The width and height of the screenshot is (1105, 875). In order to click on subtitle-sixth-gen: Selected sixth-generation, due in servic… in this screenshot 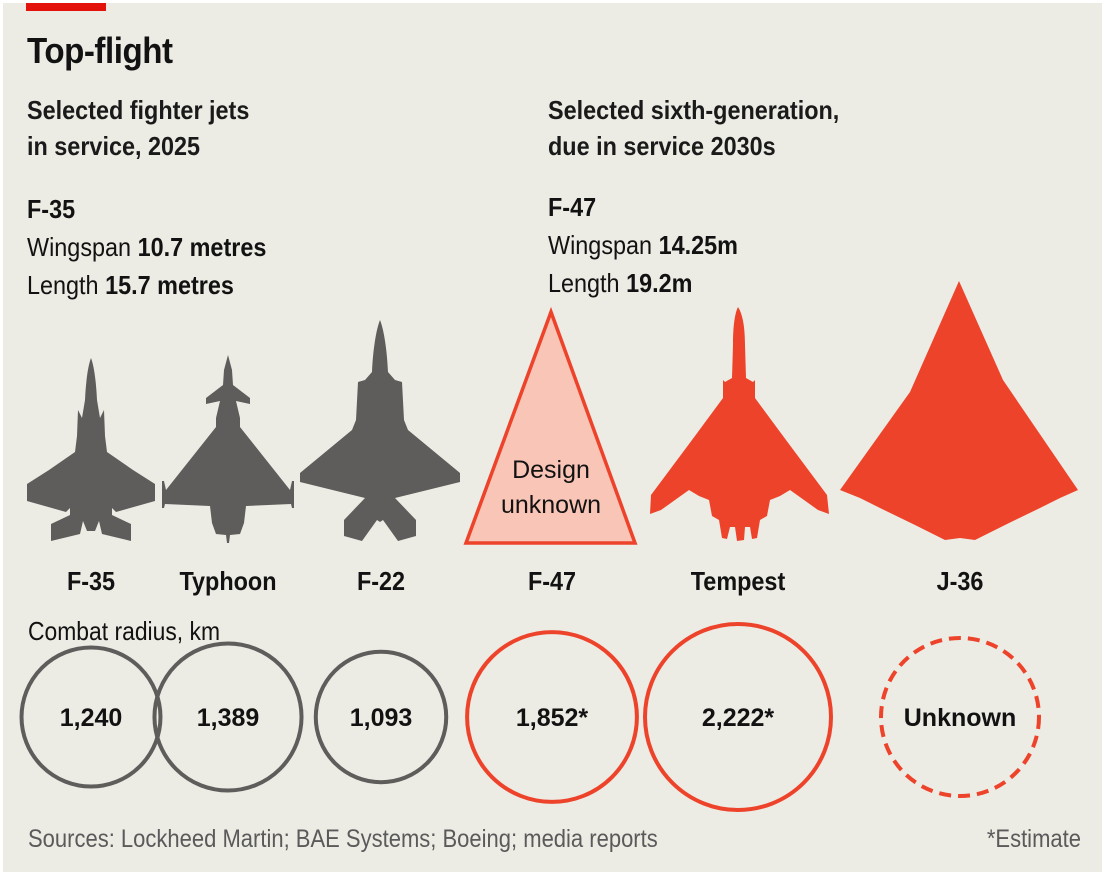, I will do `click(693, 128)`.